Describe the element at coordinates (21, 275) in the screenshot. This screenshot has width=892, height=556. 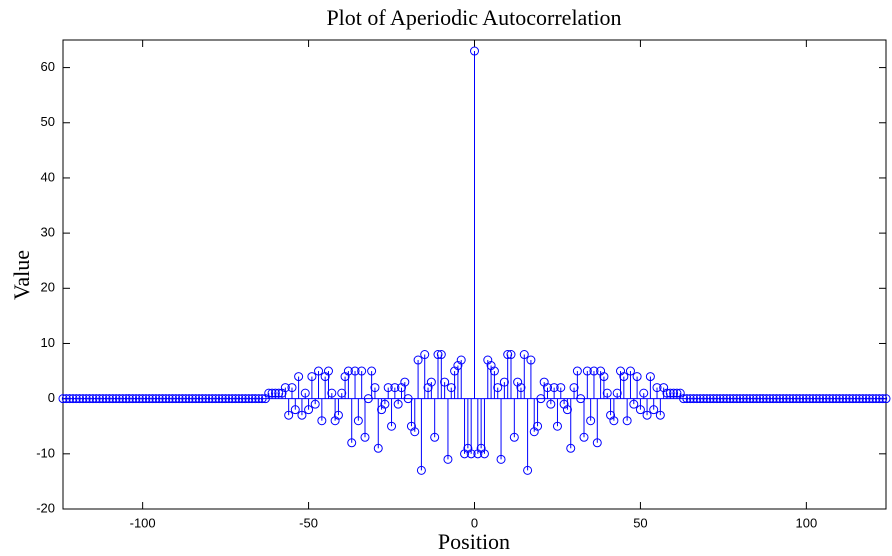
I see `y-axis-label: Value` at that location.